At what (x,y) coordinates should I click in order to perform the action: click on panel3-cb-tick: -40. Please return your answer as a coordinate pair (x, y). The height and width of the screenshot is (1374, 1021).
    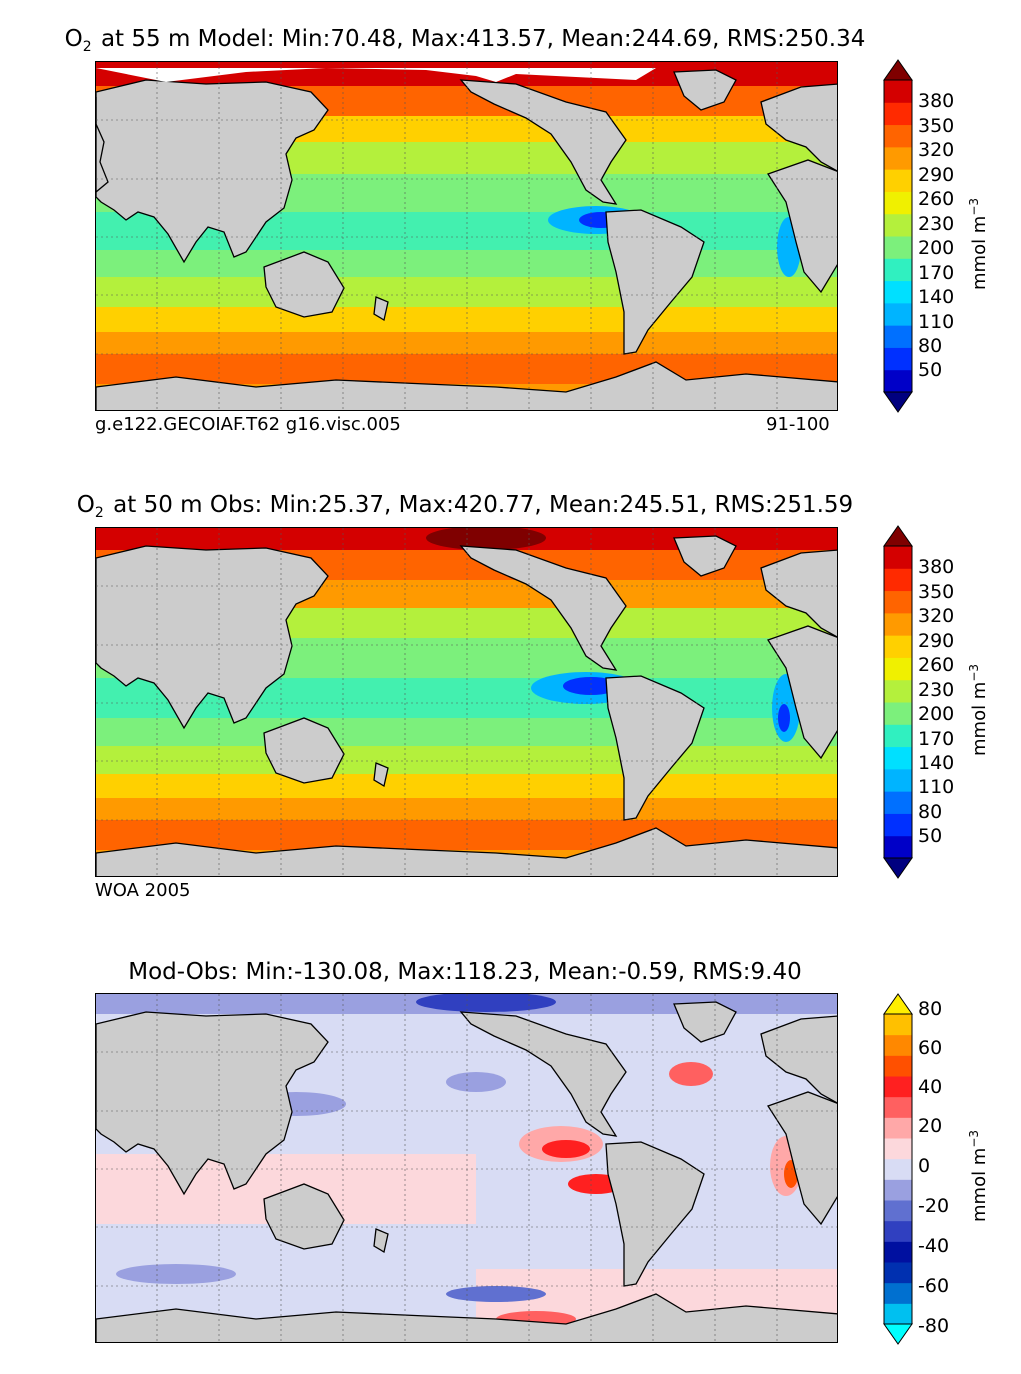
    Looking at the image, I should click on (934, 1246).